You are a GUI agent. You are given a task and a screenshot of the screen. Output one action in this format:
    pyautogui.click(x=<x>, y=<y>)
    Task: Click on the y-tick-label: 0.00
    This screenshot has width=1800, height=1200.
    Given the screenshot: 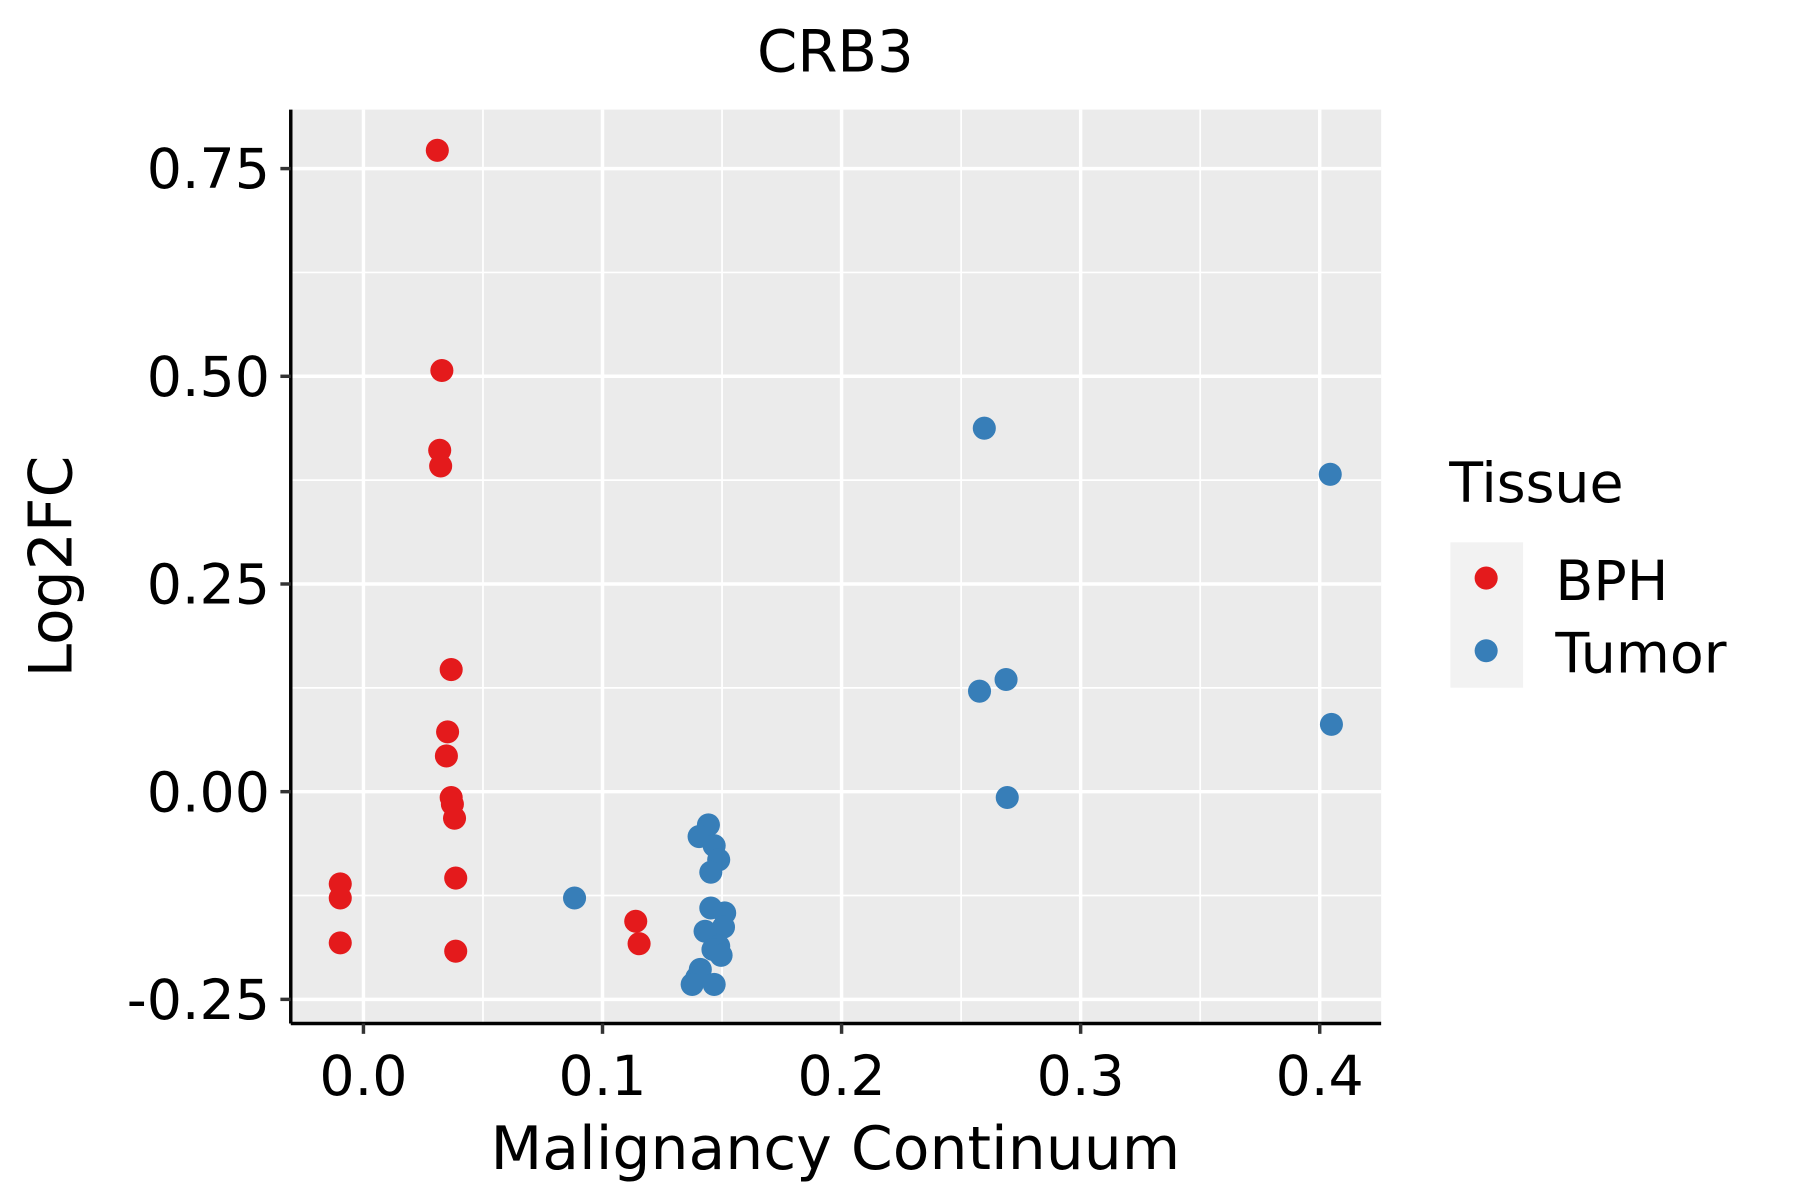 What is the action you would take?
    pyautogui.click(x=208, y=793)
    